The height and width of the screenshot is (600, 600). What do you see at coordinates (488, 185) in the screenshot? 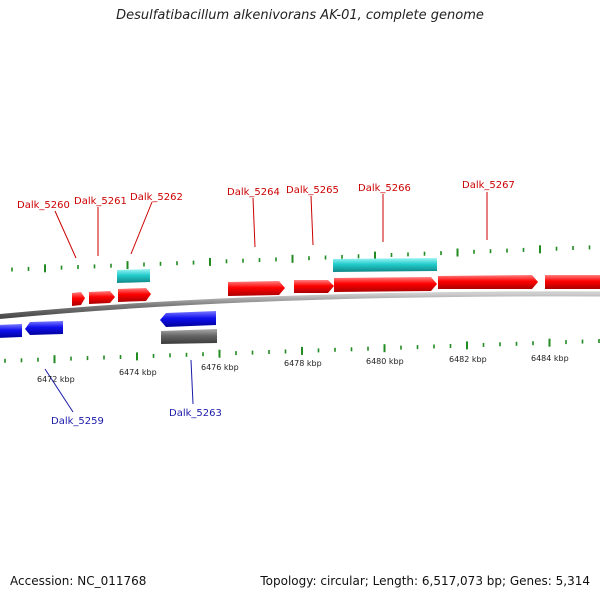
I see `gene-label-5267: Dalk_5267` at bounding box center [488, 185].